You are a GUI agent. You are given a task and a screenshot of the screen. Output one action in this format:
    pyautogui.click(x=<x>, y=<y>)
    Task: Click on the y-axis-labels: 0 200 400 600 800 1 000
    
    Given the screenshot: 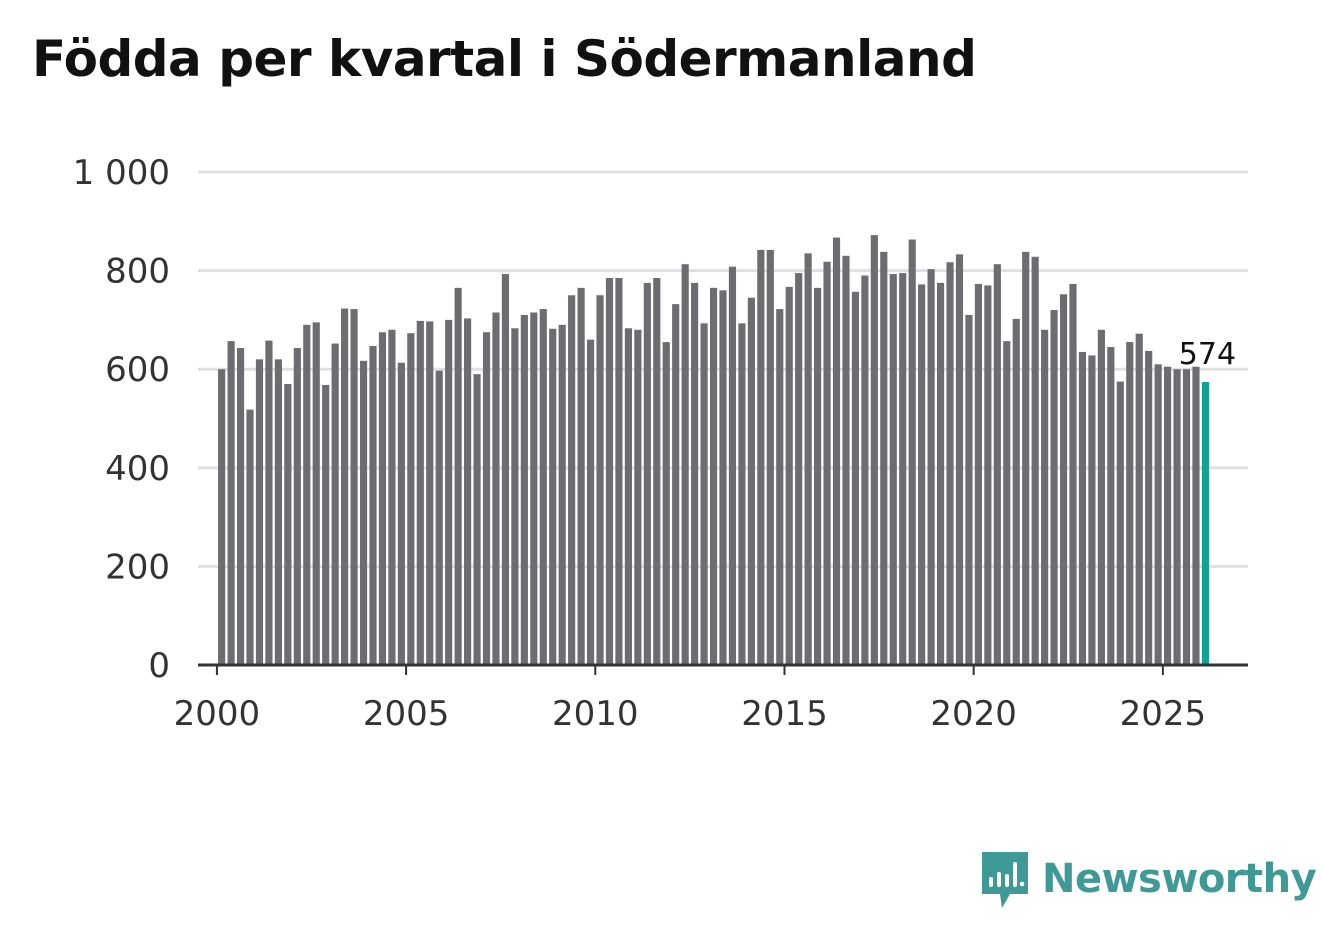 What is the action you would take?
    pyautogui.click(x=121, y=419)
    